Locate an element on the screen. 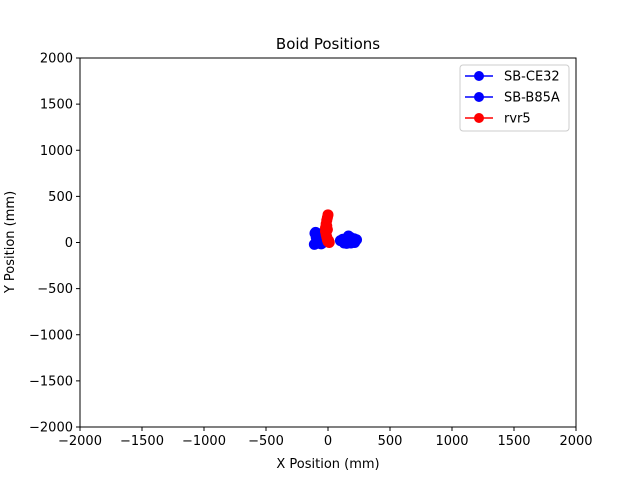 Image resolution: width=640 pixels, height=480 pixels. x-axis-label: X Position (mm) is located at coordinates (327, 464).